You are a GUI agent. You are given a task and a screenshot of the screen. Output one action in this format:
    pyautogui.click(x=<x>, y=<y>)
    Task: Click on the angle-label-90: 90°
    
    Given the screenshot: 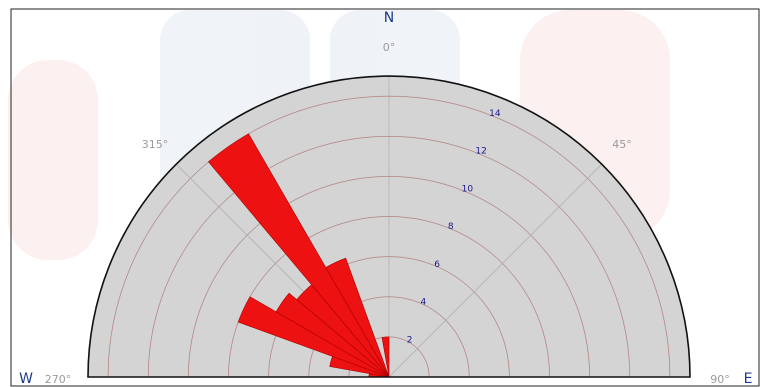 What is the action you would take?
    pyautogui.click(x=720, y=379)
    